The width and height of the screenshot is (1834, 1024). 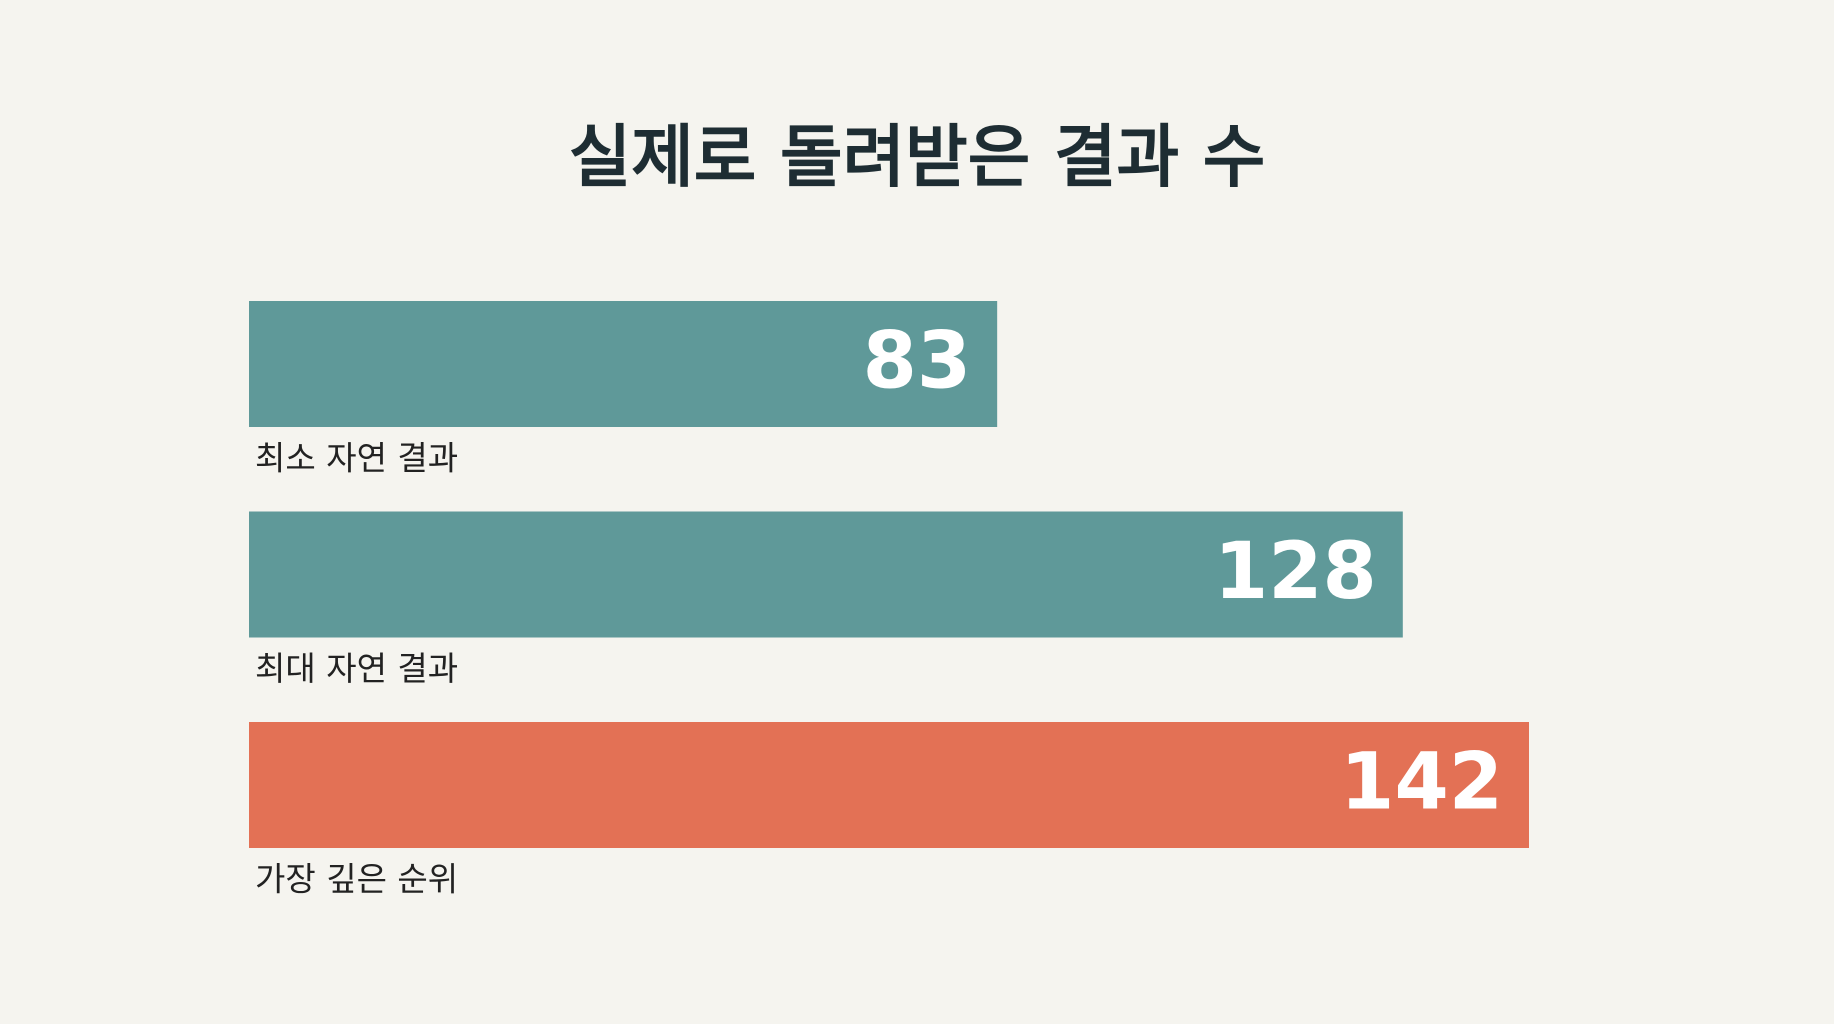 What do you see at coordinates (917, 158) in the screenshot?
I see `chart-title: 실제로 돌려받은 결과 수` at bounding box center [917, 158].